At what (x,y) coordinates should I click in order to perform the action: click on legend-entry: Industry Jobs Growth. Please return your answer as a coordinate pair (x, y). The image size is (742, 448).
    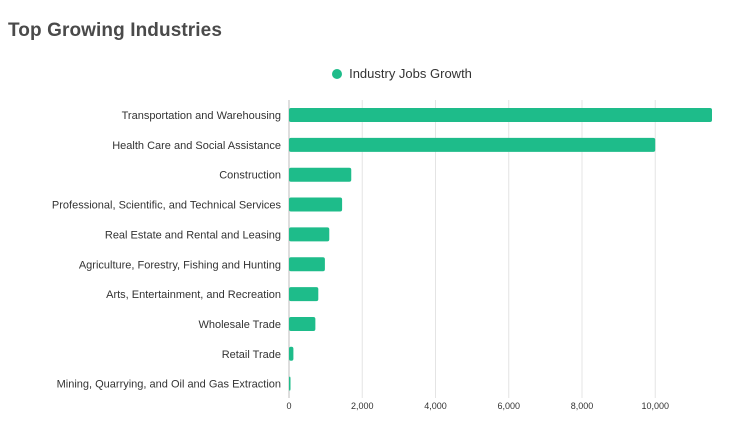
    Looking at the image, I should click on (402, 73).